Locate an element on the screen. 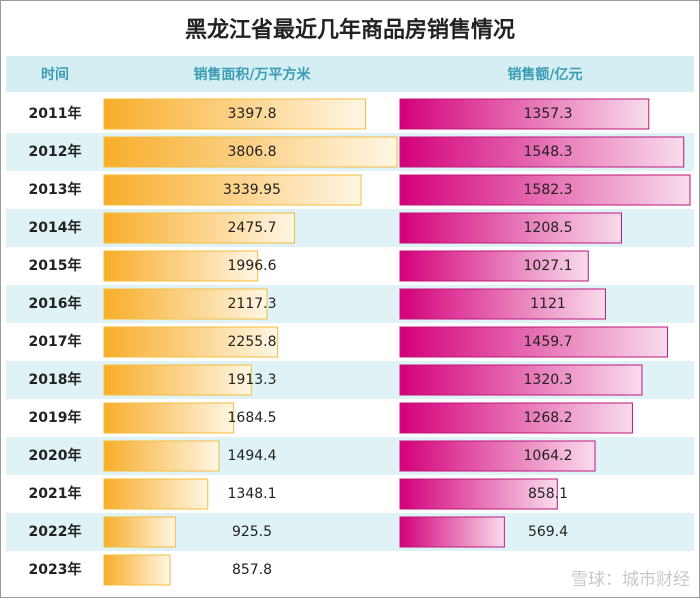 The width and height of the screenshot is (700, 598). row-label: 2019年 is located at coordinates (55, 417).